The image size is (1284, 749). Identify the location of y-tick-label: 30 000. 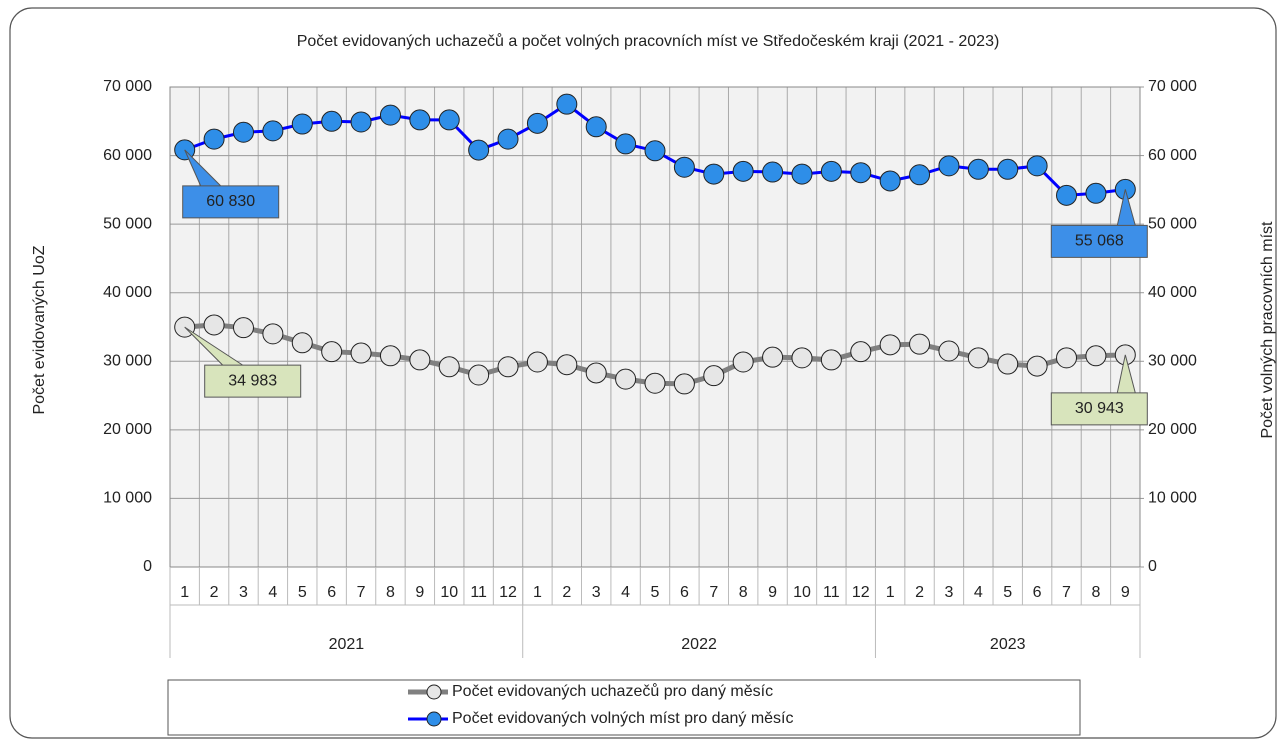
(127, 361).